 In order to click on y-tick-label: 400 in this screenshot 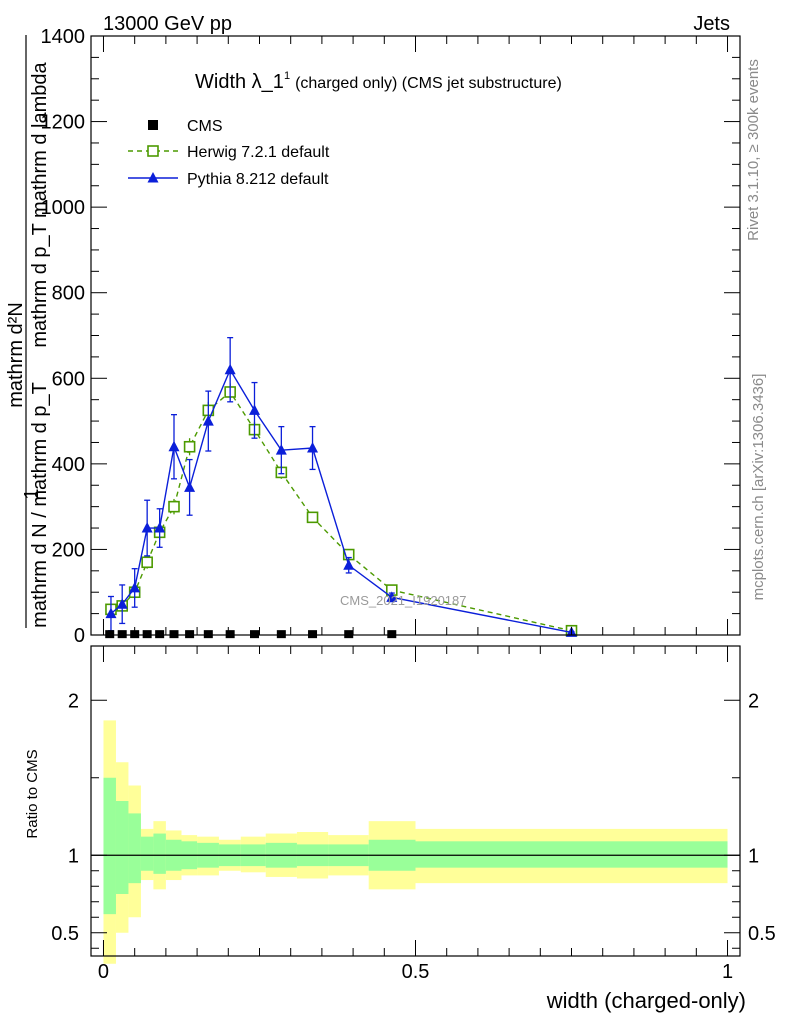, I will do `click(68, 465)`.